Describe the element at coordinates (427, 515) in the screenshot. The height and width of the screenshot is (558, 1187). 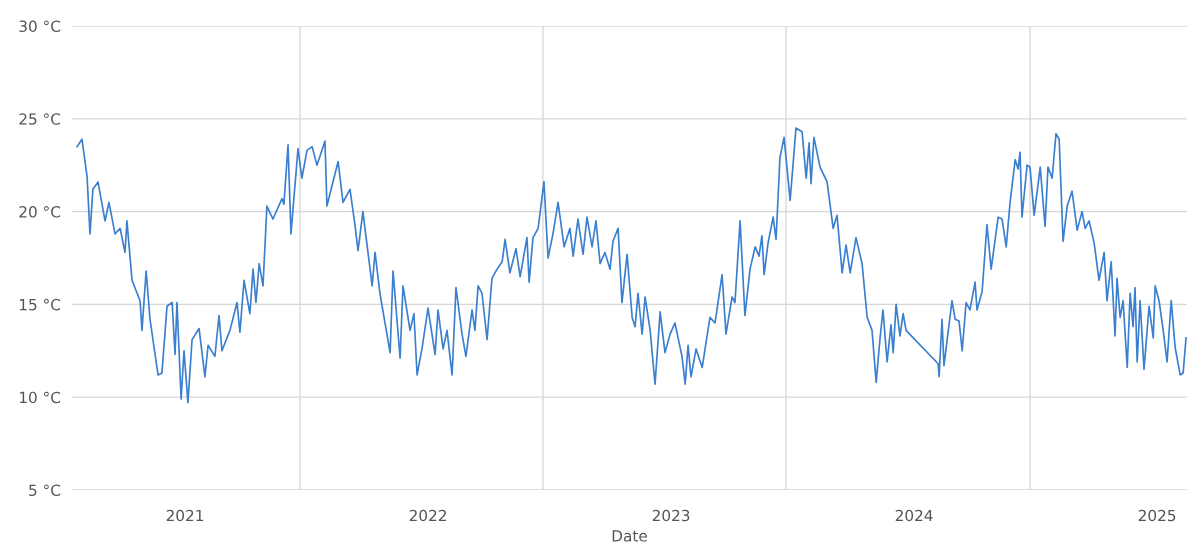
I see `x-tick-label: 2022` at that location.